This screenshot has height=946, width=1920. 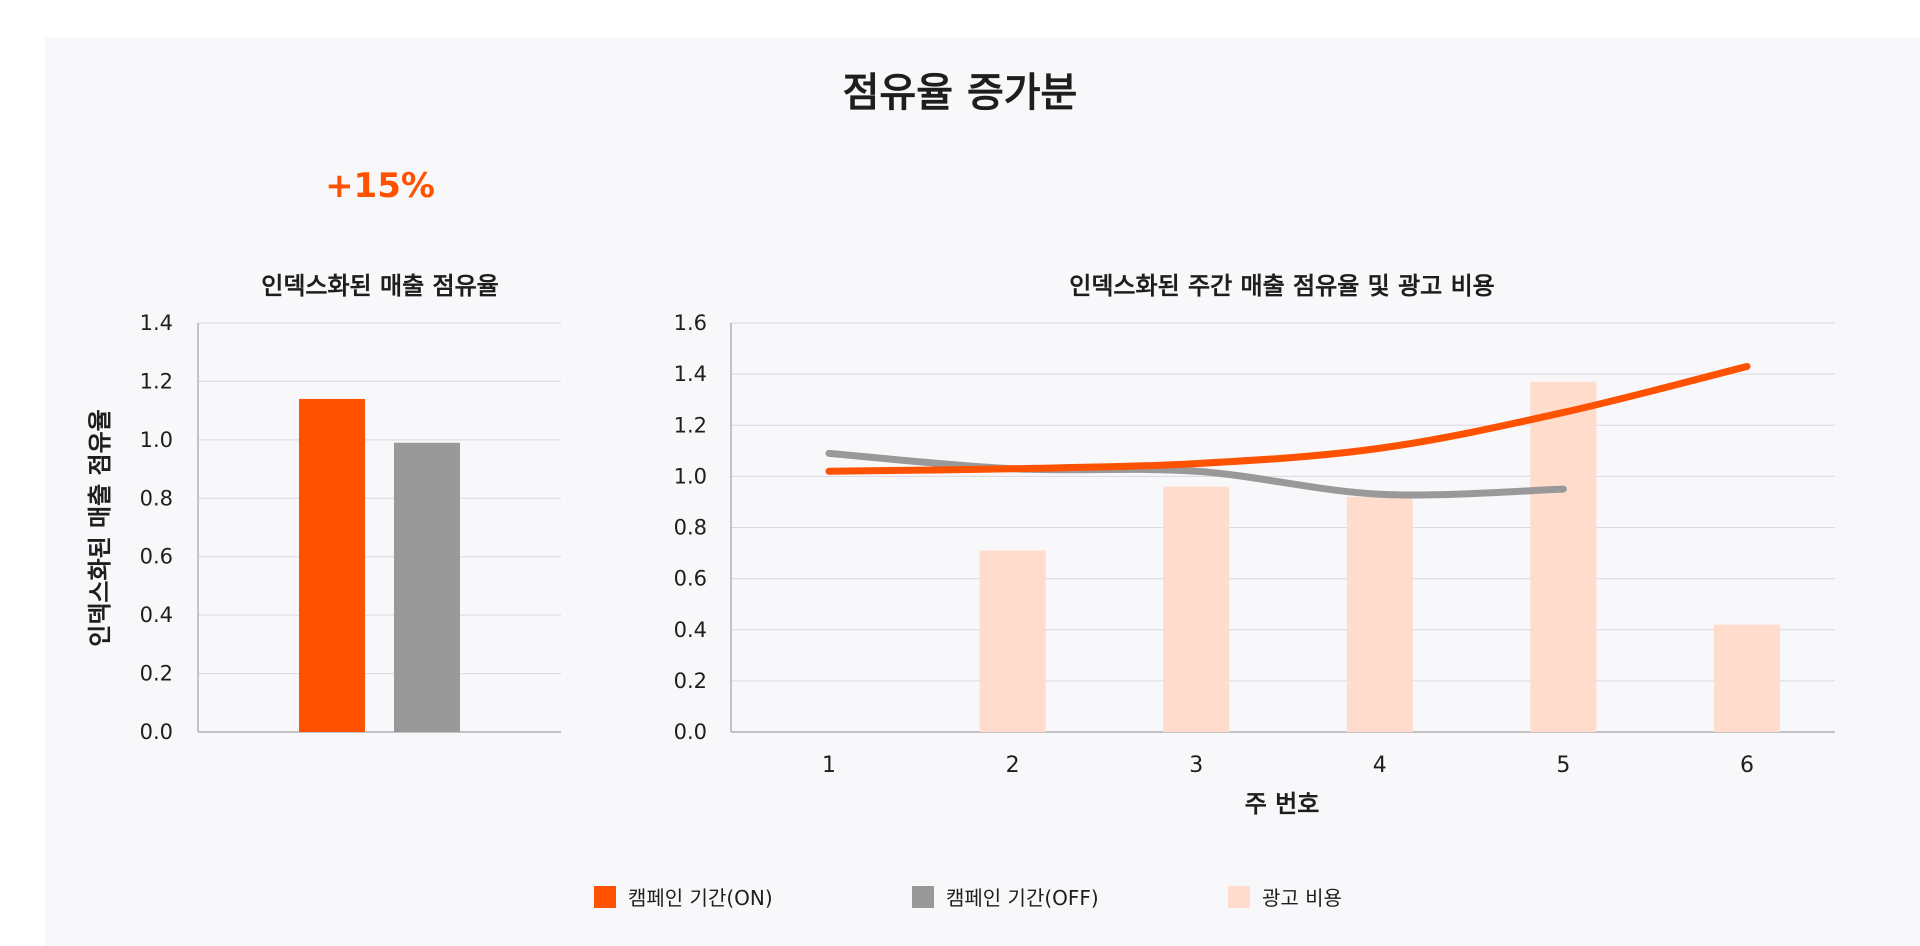 I want to click on chart-legend: 캠페인 기간(ON) 캠페인 기간(OFF) 광고 비용, so click(x=960, y=897).